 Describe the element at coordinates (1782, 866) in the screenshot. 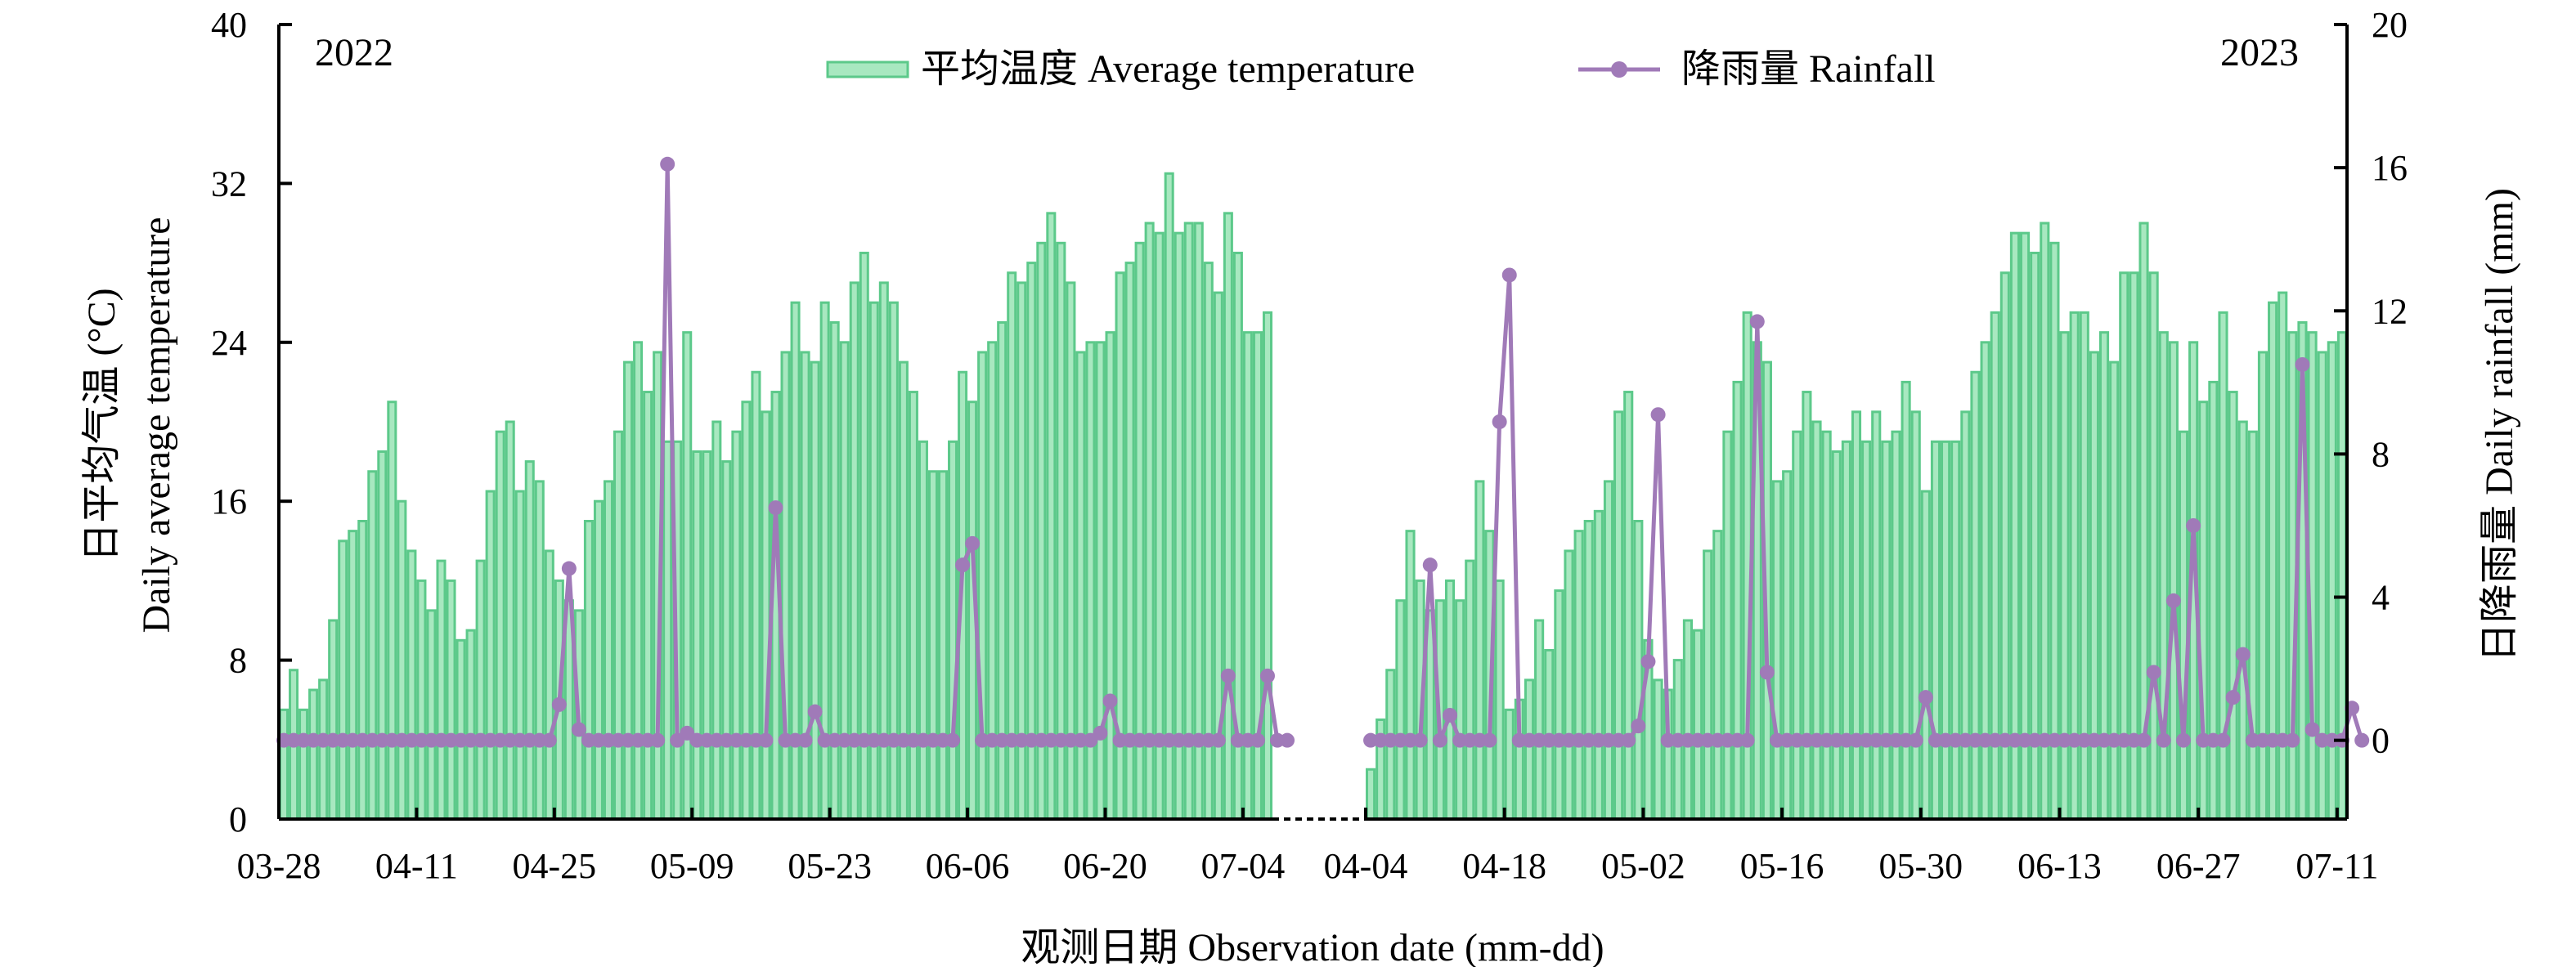

I see `x-tick-label-2023-3: 05-16` at that location.